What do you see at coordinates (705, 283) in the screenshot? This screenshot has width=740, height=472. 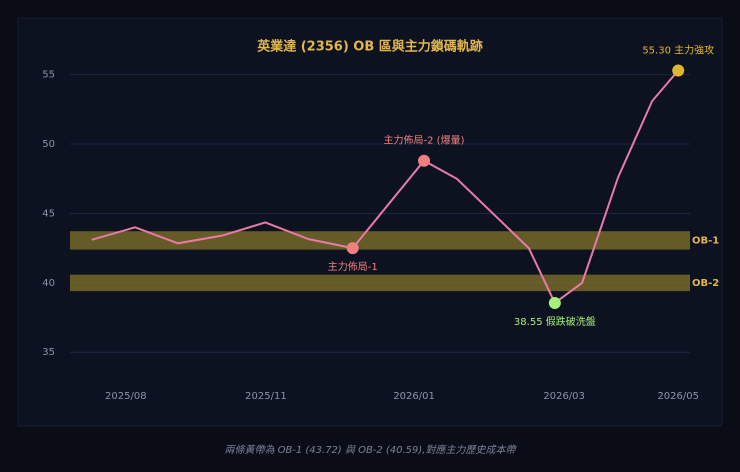 I see `band-label: OB-2` at bounding box center [705, 283].